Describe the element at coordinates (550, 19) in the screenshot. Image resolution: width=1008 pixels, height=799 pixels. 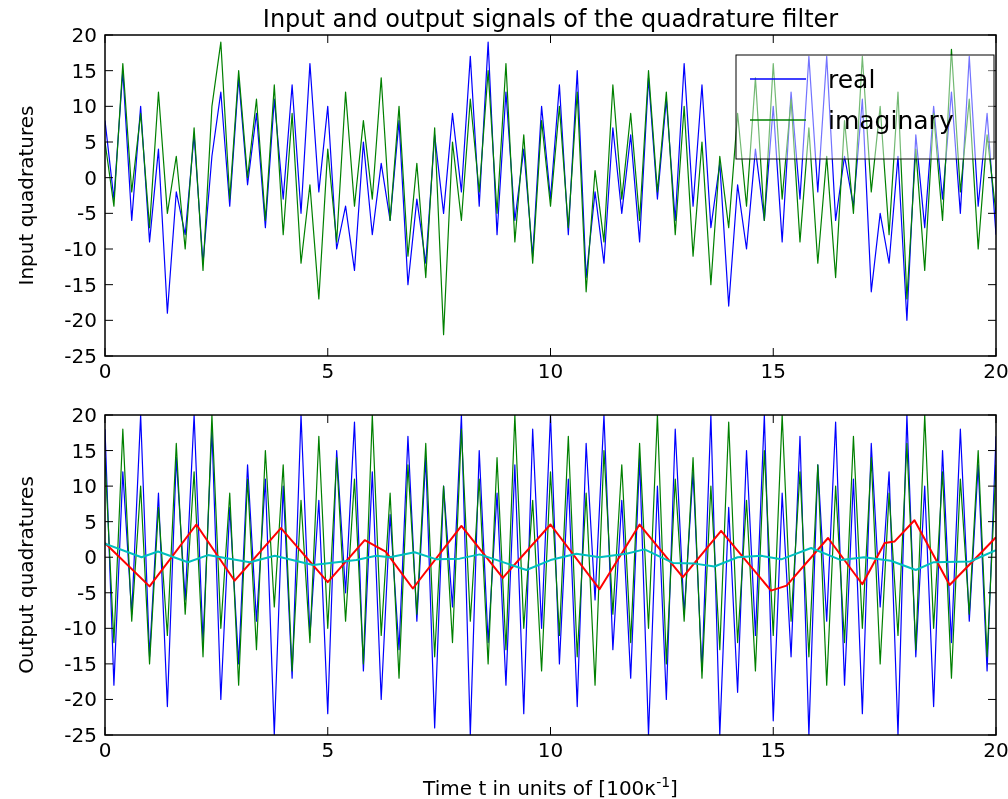
I see `chart-title: Input and output signals of the quadrature filter` at that location.